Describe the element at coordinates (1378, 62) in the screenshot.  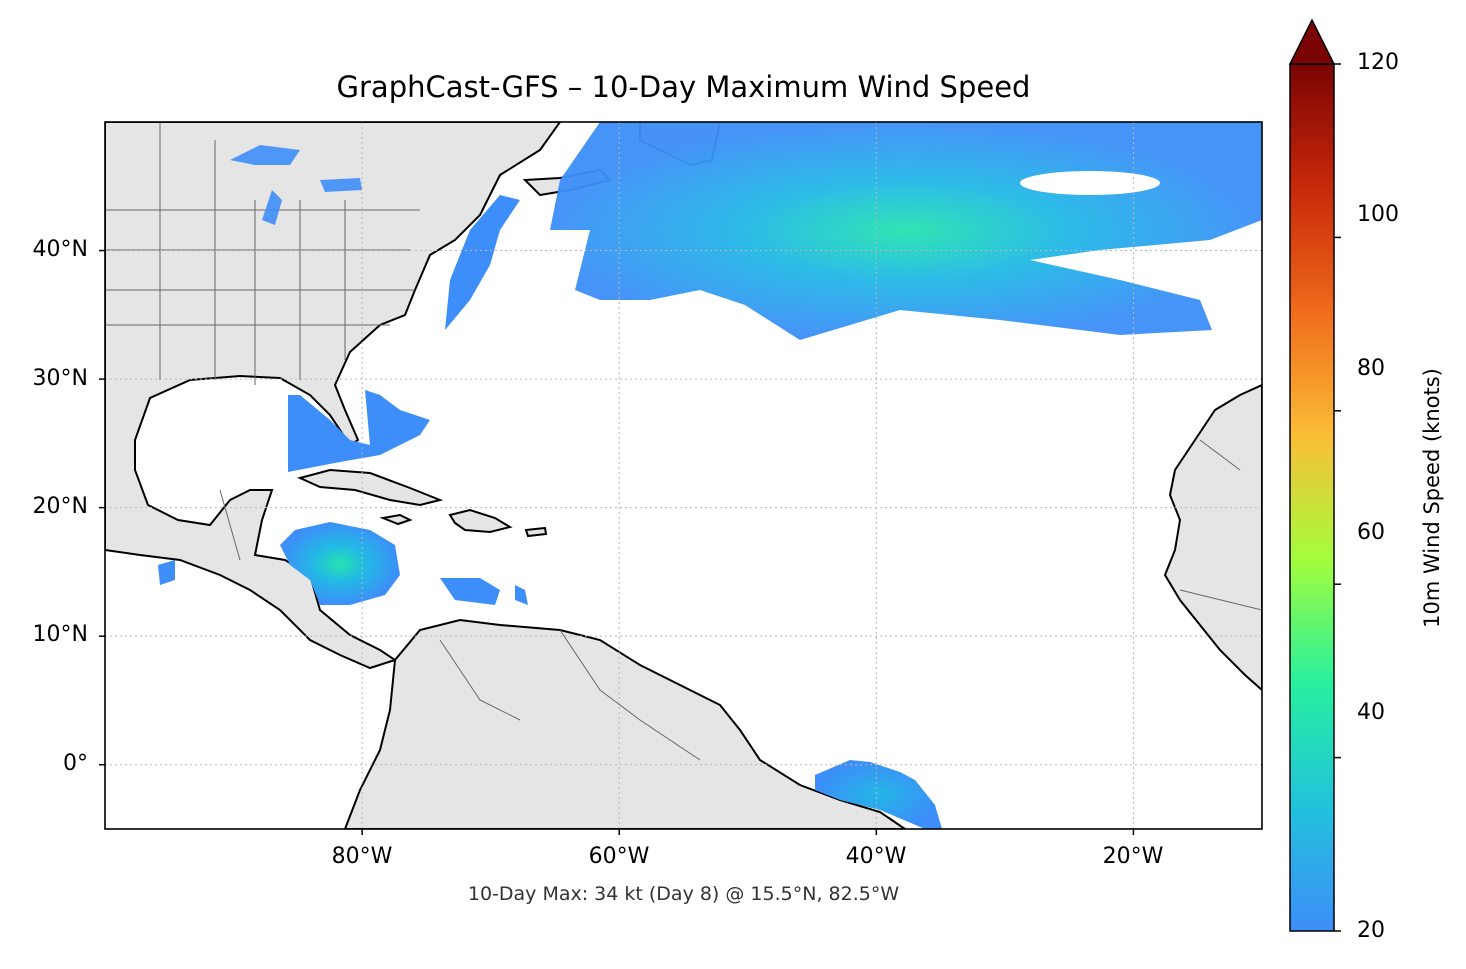
I see `colorbar-tick-120: 120` at that location.